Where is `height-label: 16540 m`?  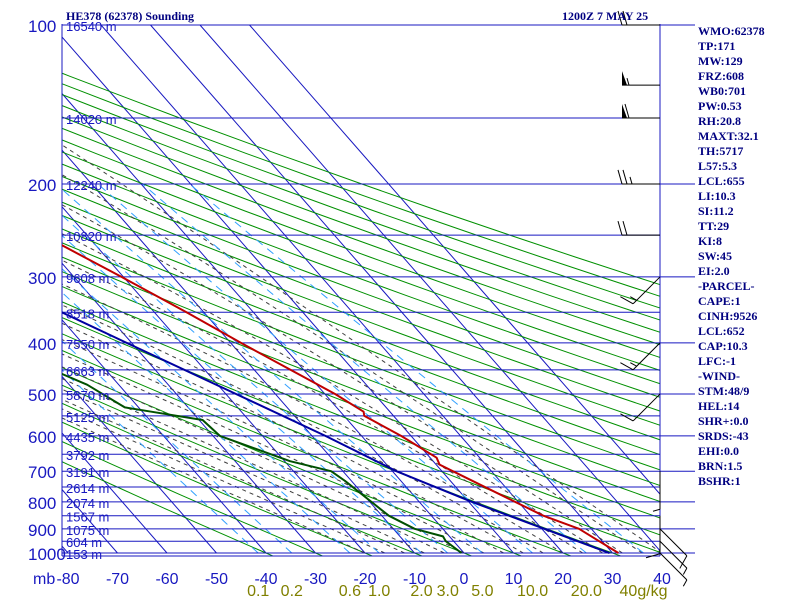
height-label: 16540 m is located at coordinates (91, 26).